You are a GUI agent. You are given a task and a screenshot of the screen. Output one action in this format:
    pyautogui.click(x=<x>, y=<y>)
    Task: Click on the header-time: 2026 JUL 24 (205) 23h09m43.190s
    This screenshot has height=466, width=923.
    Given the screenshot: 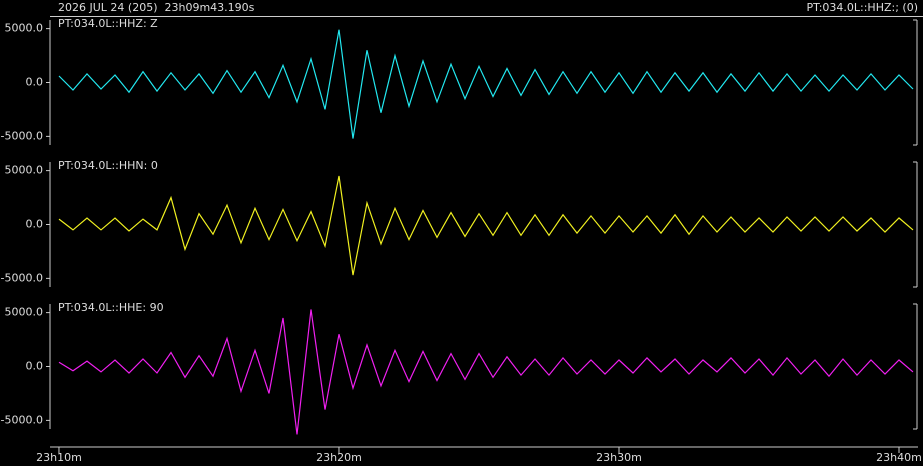 What is the action you would take?
    pyautogui.click(x=156, y=7)
    